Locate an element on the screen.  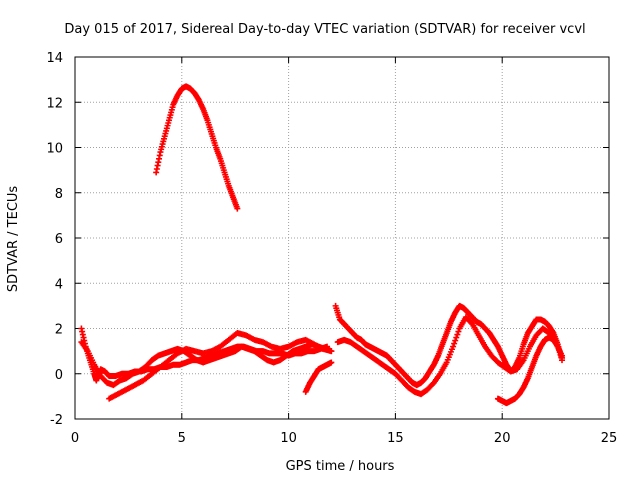
series-high-arc is located at coordinates (197, 147).